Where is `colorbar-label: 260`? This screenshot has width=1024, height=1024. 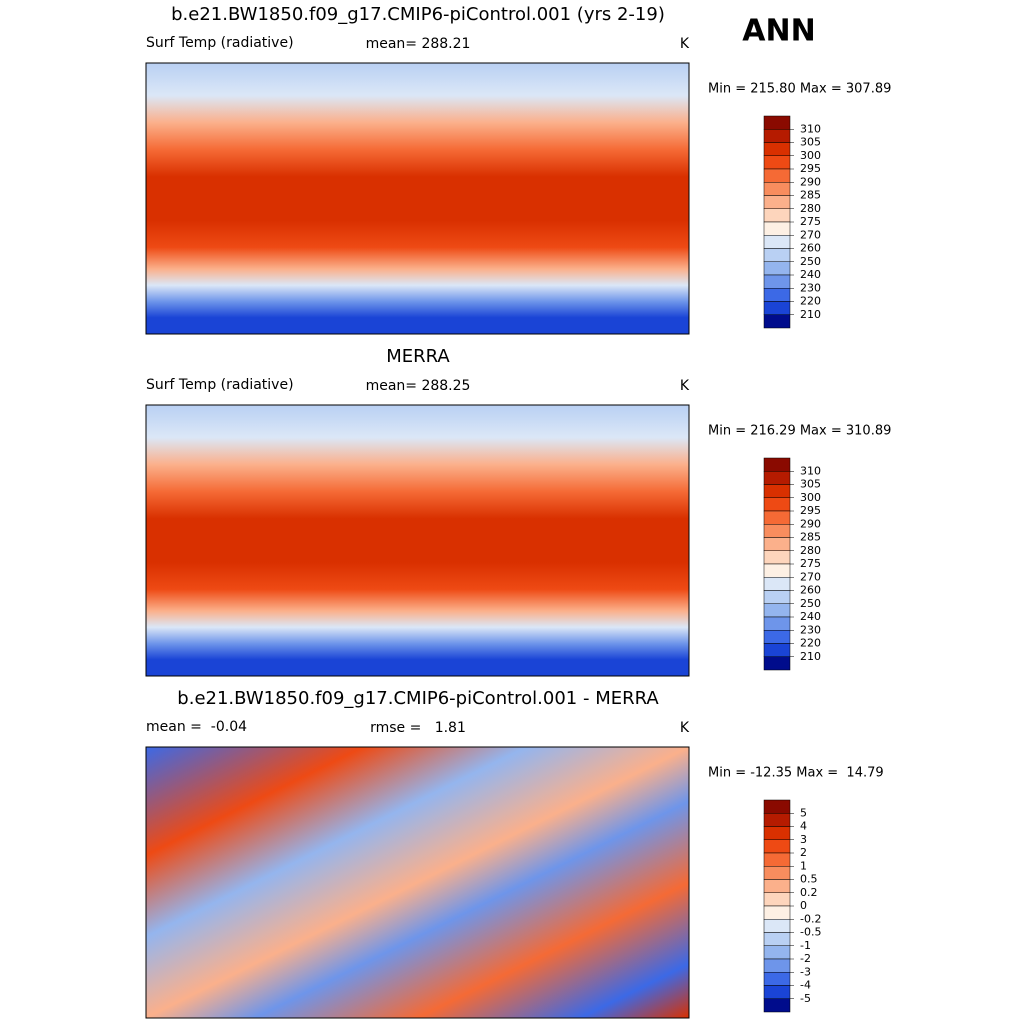
colorbar-label: 260 is located at coordinates (810, 590).